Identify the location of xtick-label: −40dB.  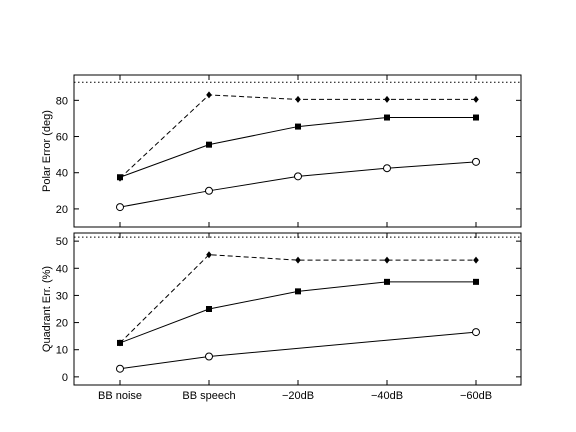
(387, 396).